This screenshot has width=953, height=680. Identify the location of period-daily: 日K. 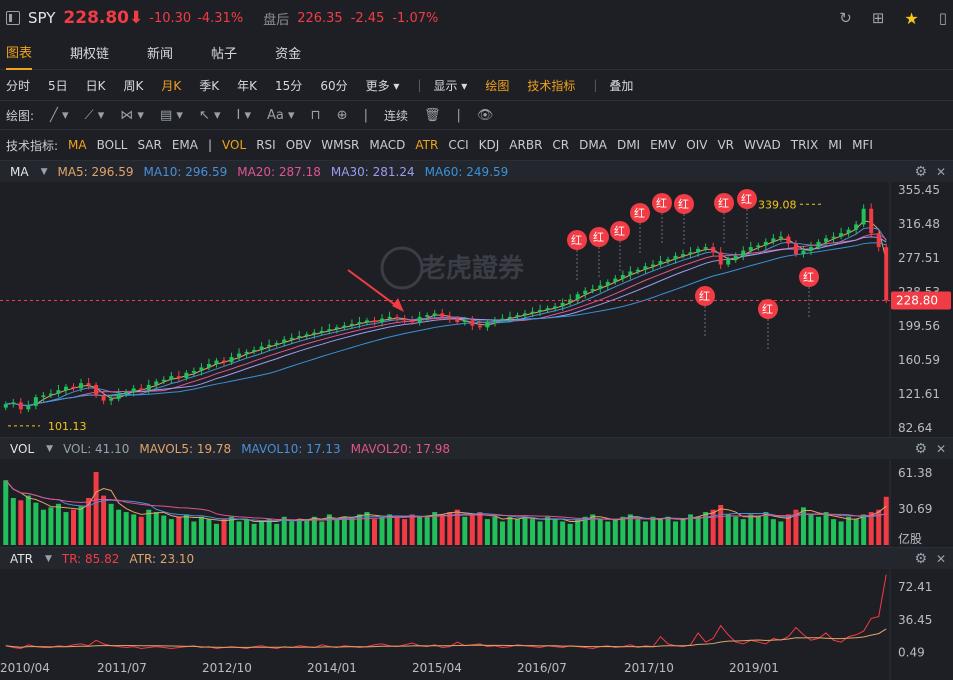
(95, 85).